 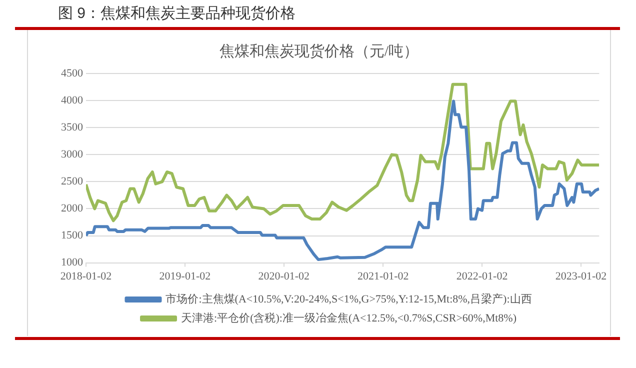 What do you see at coordinates (72, 128) in the screenshot?
I see `y-tick-label: 3500` at bounding box center [72, 128].